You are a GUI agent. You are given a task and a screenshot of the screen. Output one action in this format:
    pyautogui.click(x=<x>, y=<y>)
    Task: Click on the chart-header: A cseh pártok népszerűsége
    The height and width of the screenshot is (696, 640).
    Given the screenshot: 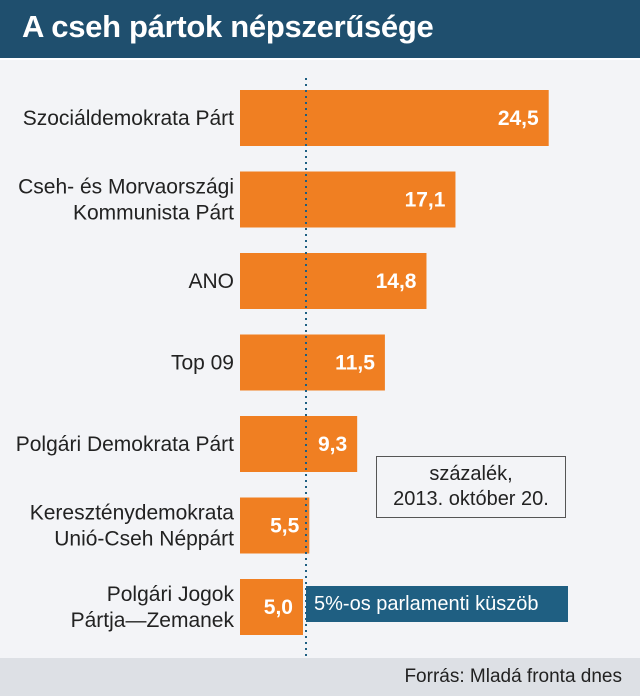 What is the action you would take?
    pyautogui.click(x=320, y=29)
    